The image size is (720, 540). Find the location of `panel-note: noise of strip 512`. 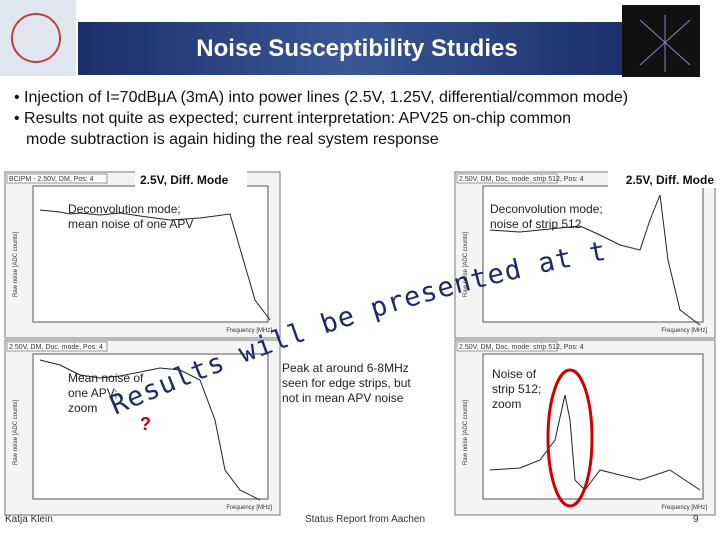

panel-note: noise of strip 512 is located at coordinates (536, 224).